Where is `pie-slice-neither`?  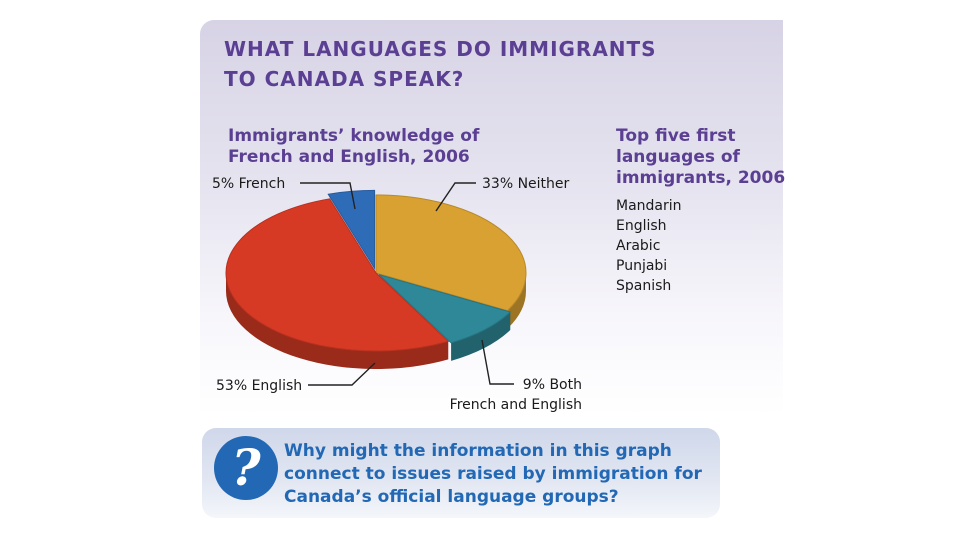 pie-slice-neither is located at coordinates (451, 253).